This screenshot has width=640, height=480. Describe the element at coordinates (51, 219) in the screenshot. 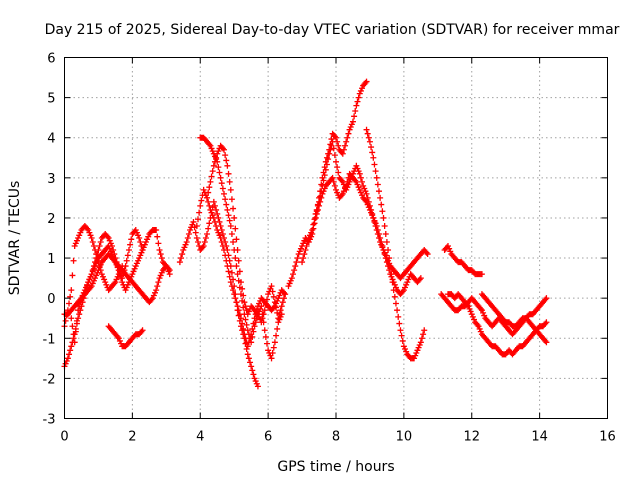

I see `y-tick-label: 2` at that location.